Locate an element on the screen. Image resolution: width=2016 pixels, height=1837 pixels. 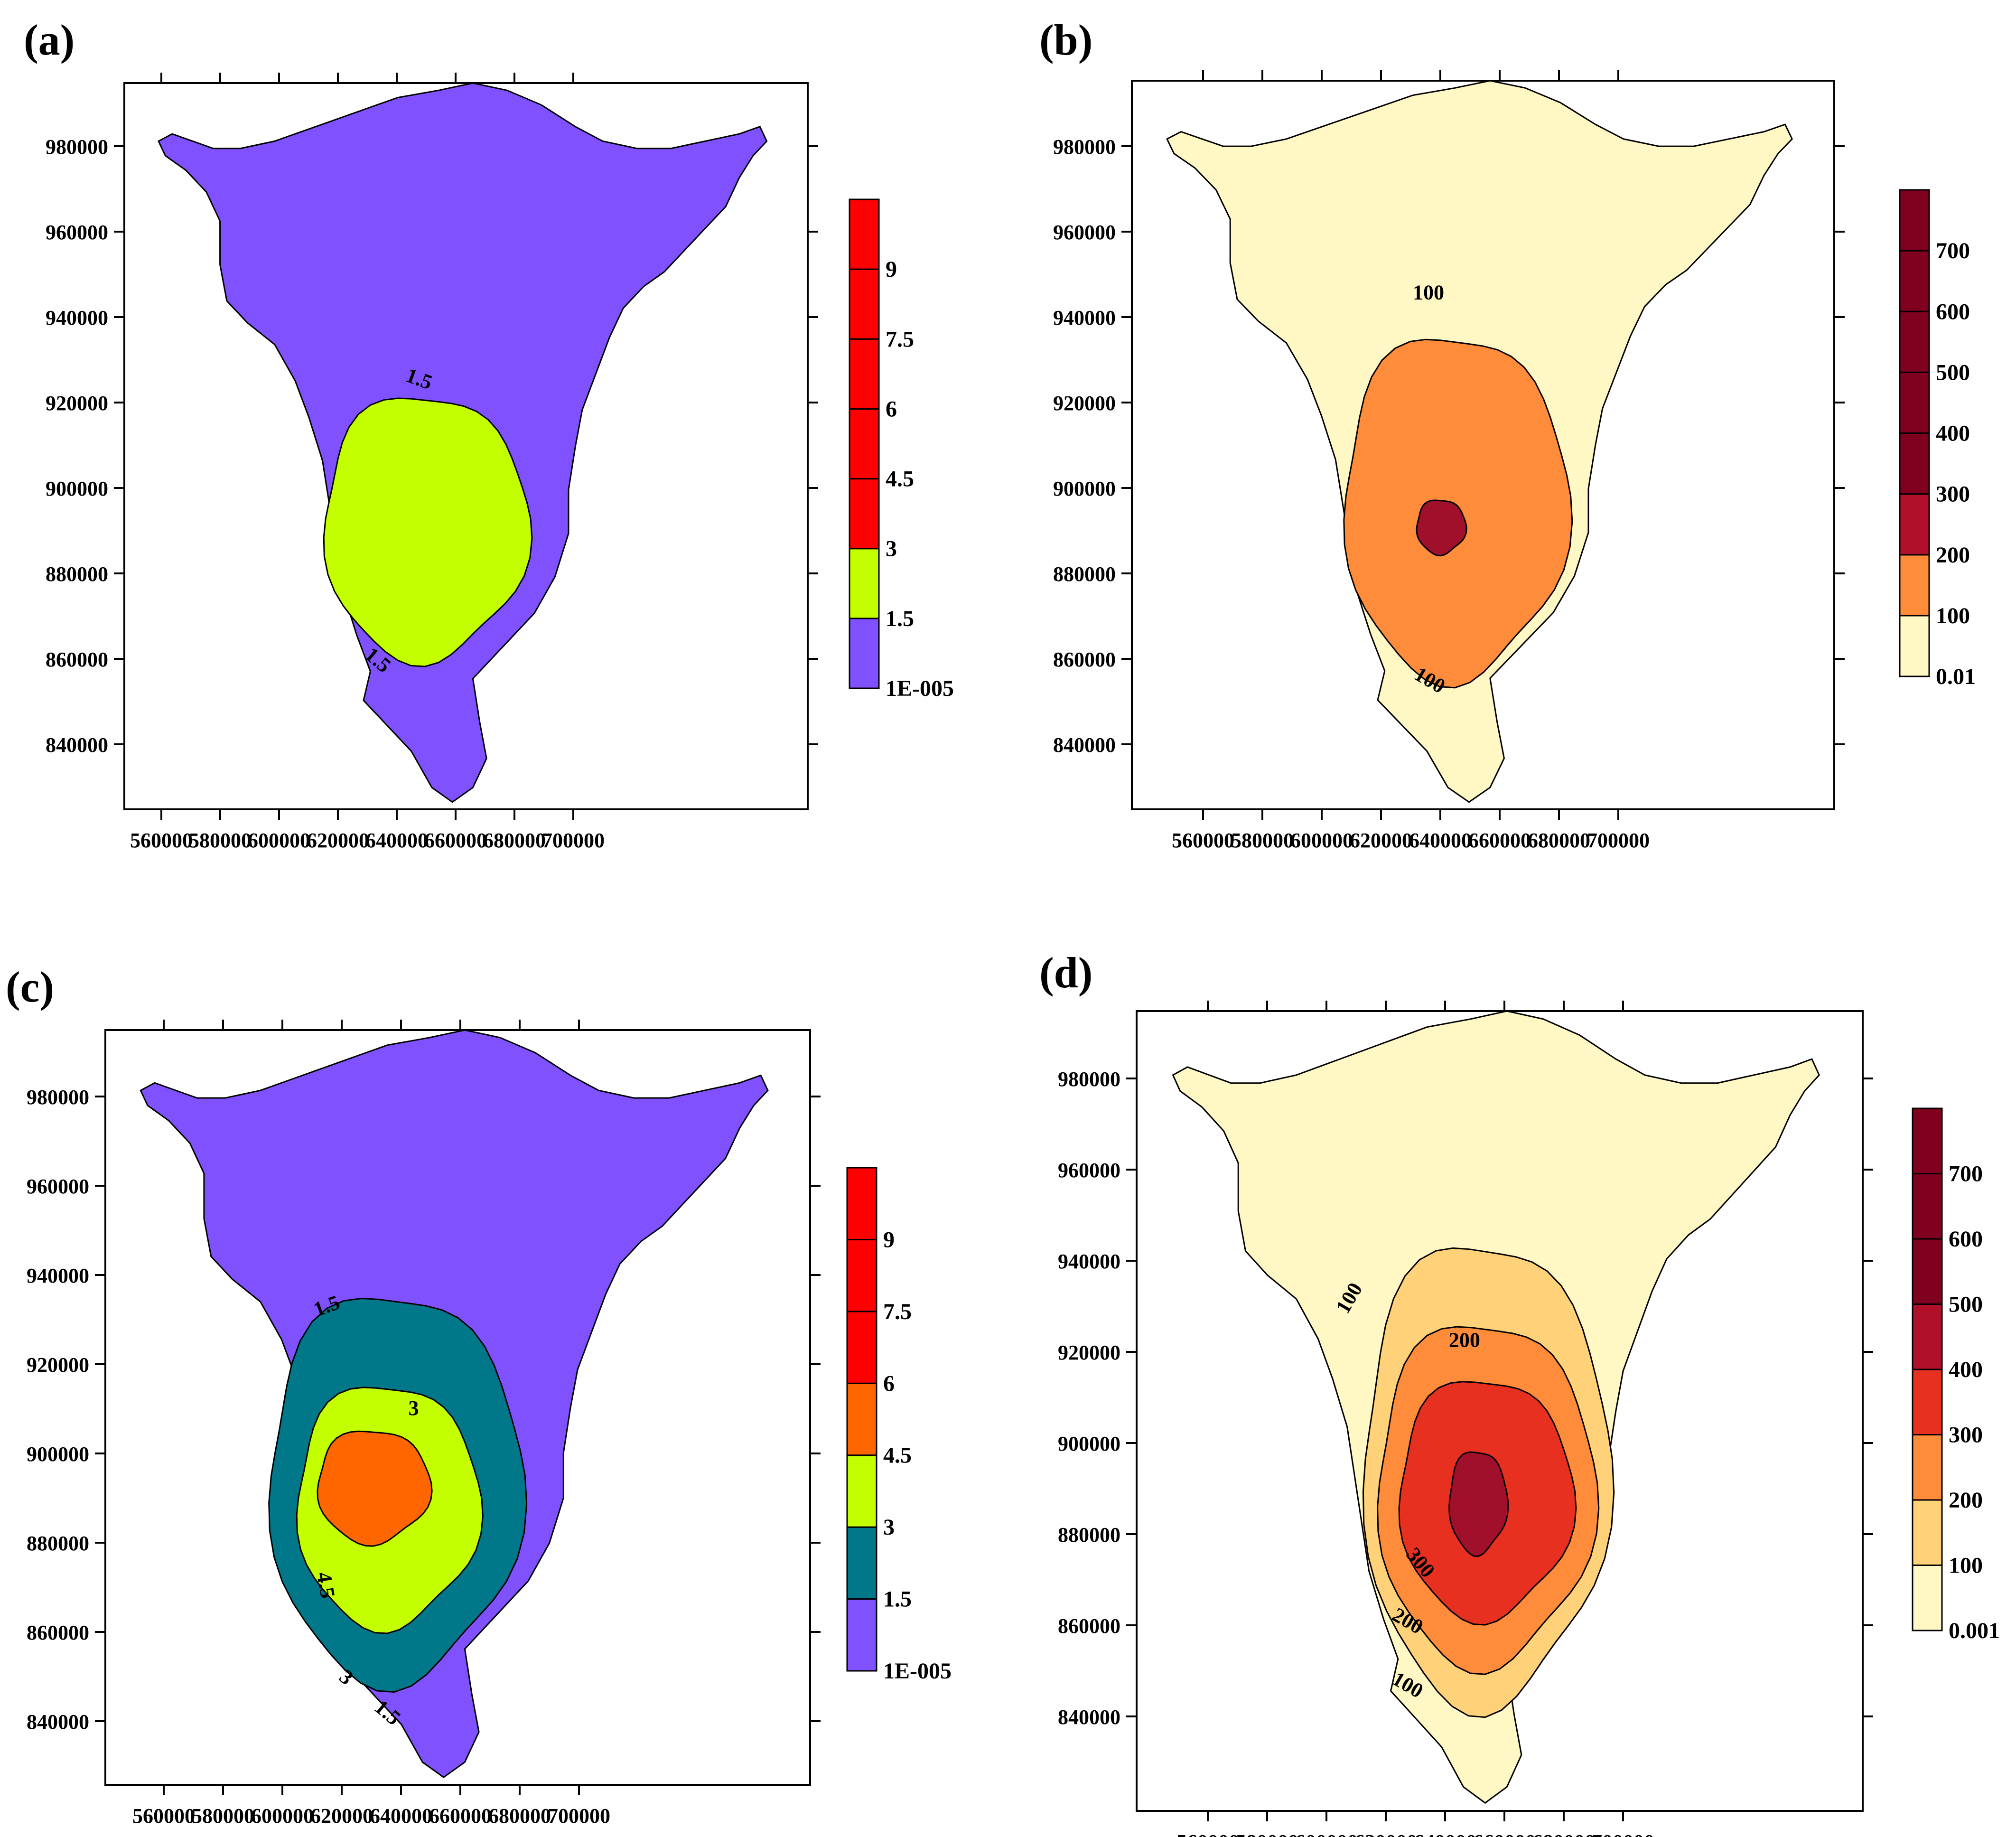
colorbar: 0.01 100 200 300 400 500 600 700 is located at coordinates (1937, 439).